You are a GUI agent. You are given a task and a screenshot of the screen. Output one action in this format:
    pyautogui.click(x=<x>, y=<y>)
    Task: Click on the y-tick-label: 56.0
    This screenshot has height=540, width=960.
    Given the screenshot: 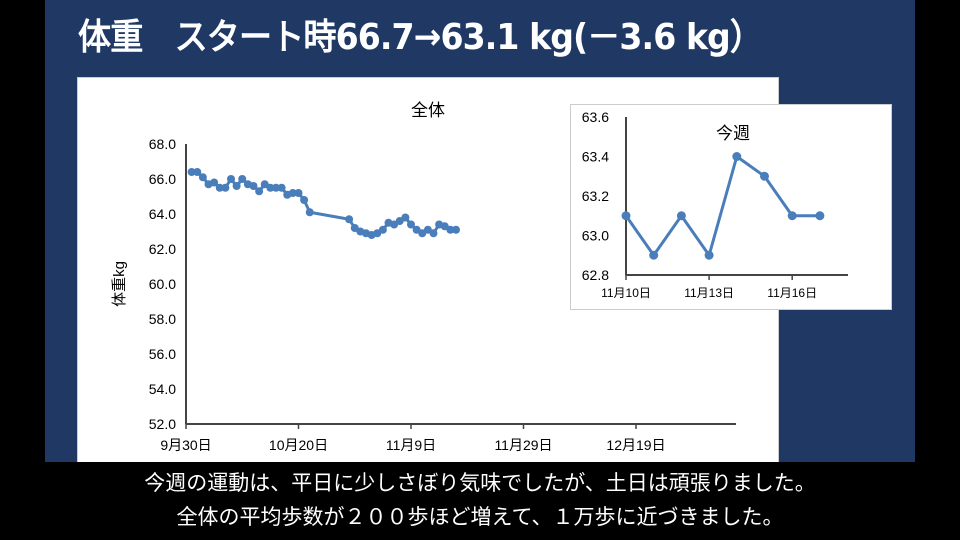 What is the action you would take?
    pyautogui.click(x=162, y=354)
    